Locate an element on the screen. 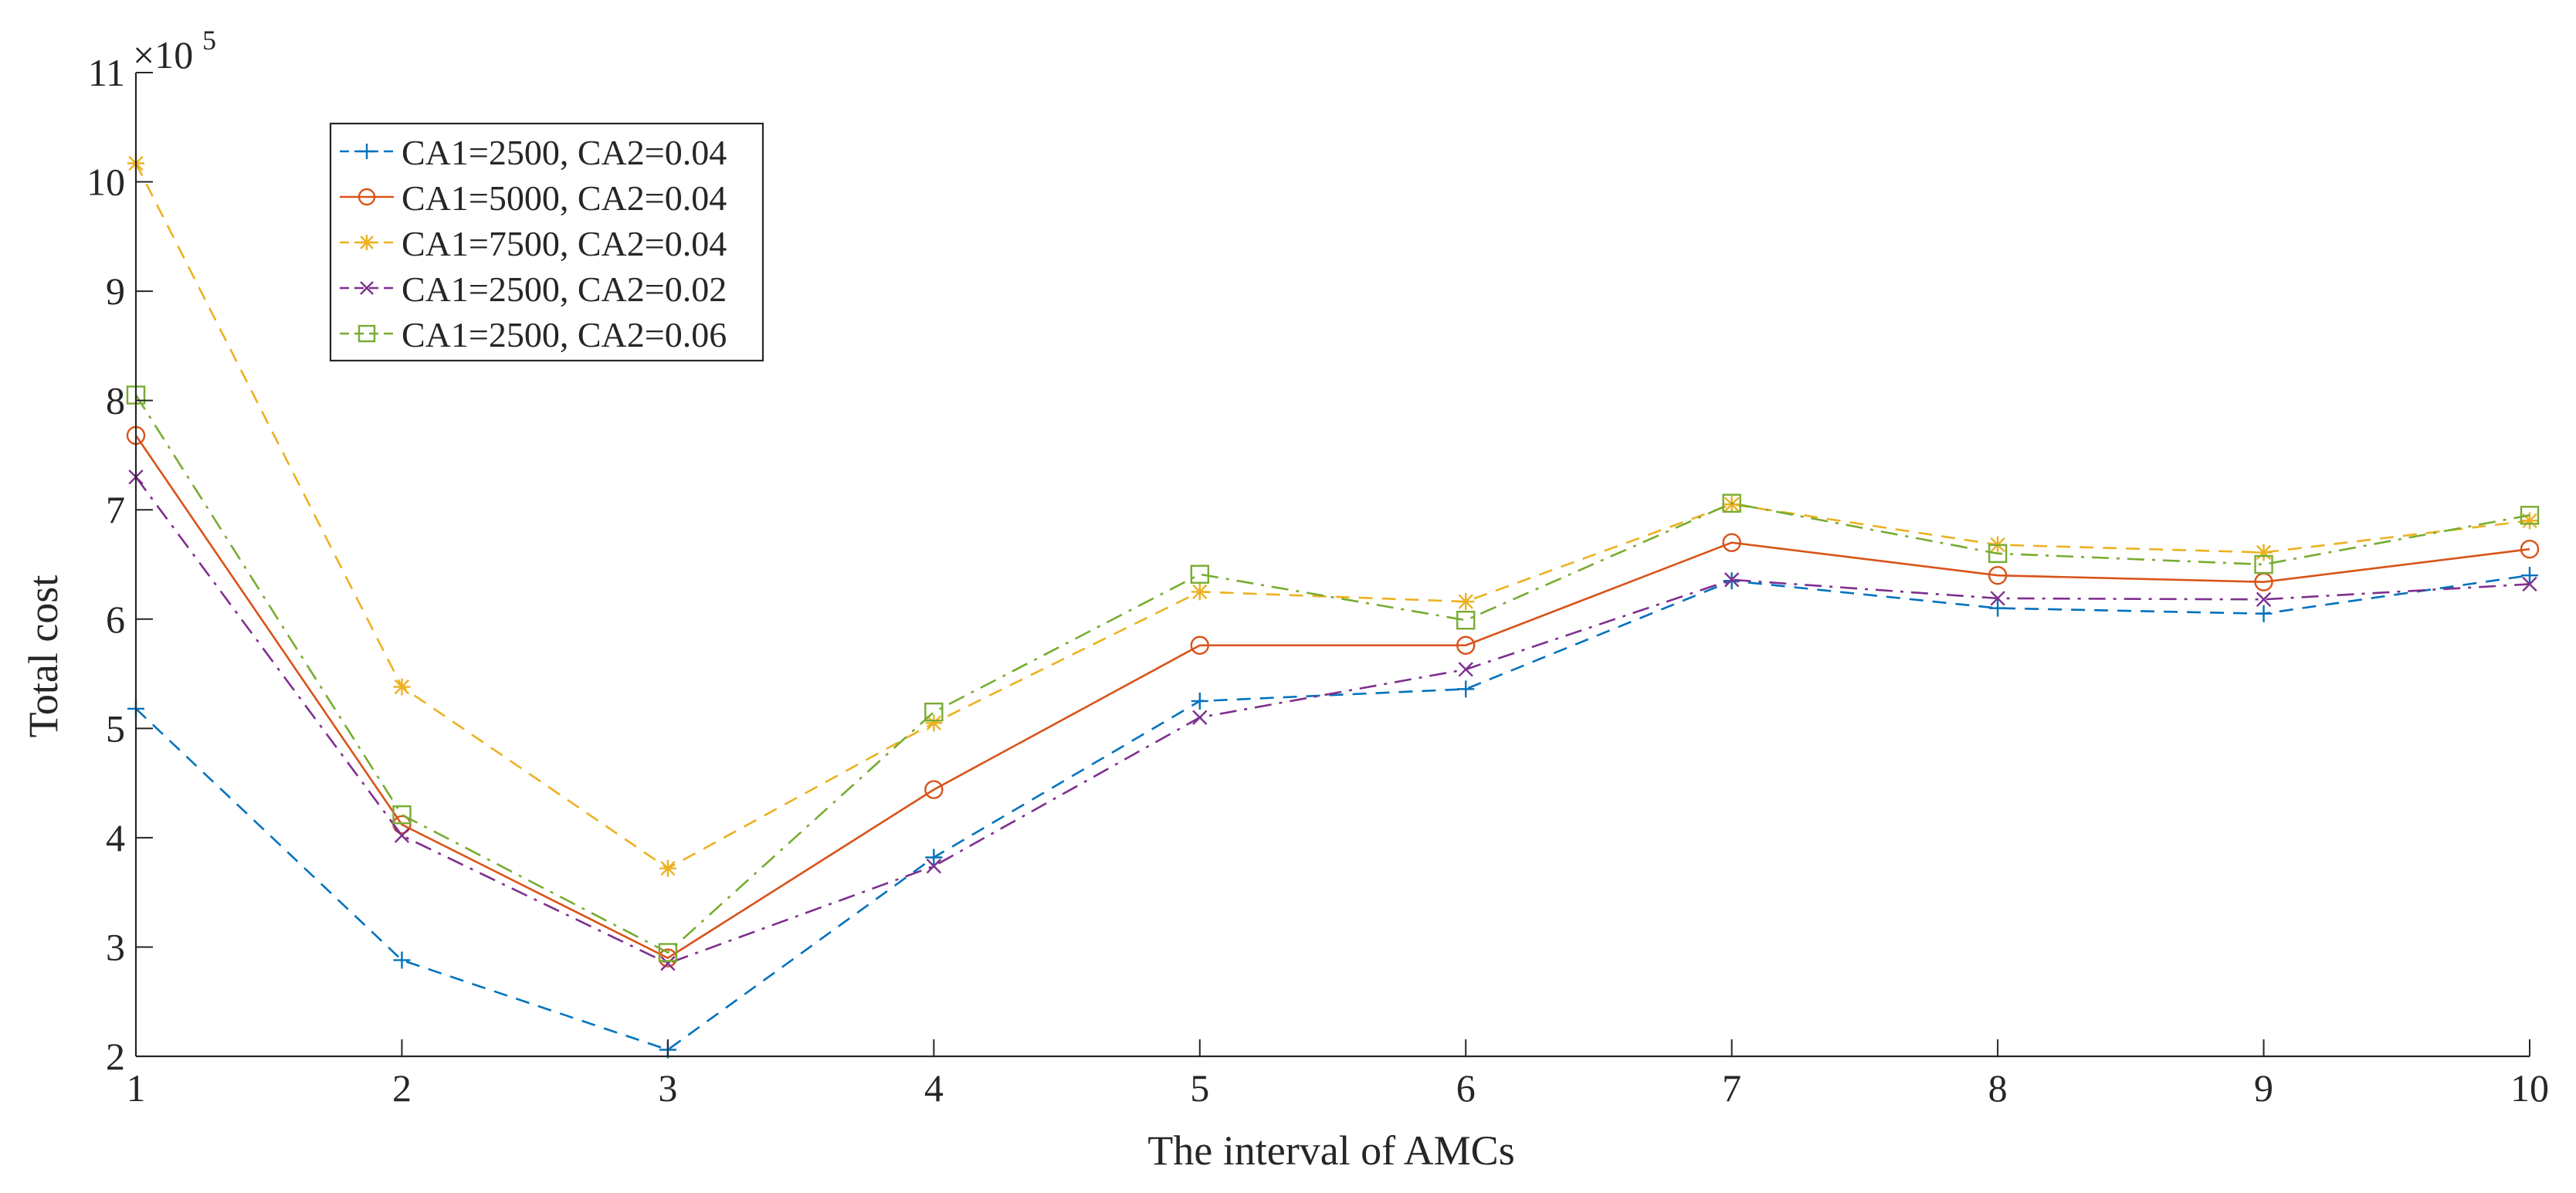 This screenshot has width=2576, height=1193. legend-entry: CA1=5000, CA2=0.04 is located at coordinates (533, 198).